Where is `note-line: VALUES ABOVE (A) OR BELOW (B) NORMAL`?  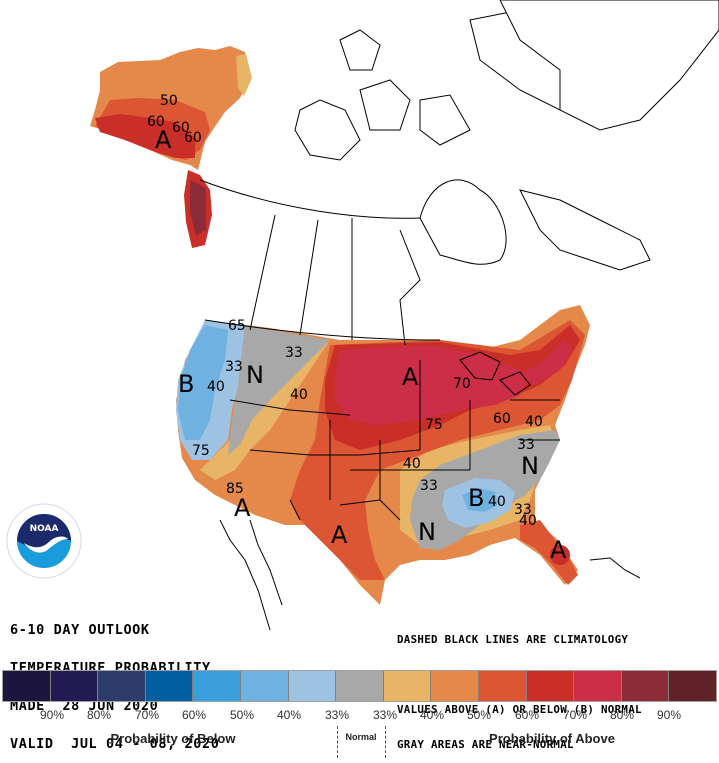
note-line: VALUES ABOVE (A) OR BELOW (B) NORMAL is located at coordinates (519, 709).